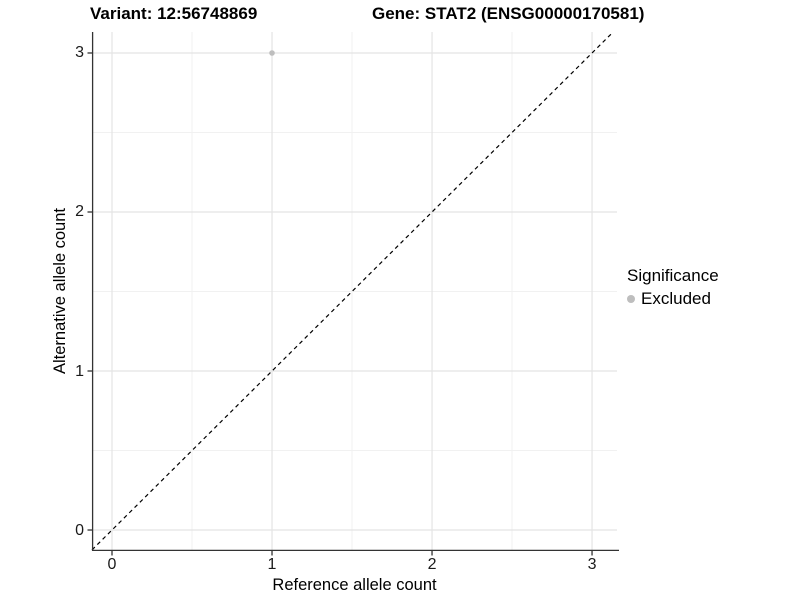 Image resolution: width=800 pixels, height=600 pixels. What do you see at coordinates (112, 564) in the screenshot?
I see `x-tick-label: 0` at bounding box center [112, 564].